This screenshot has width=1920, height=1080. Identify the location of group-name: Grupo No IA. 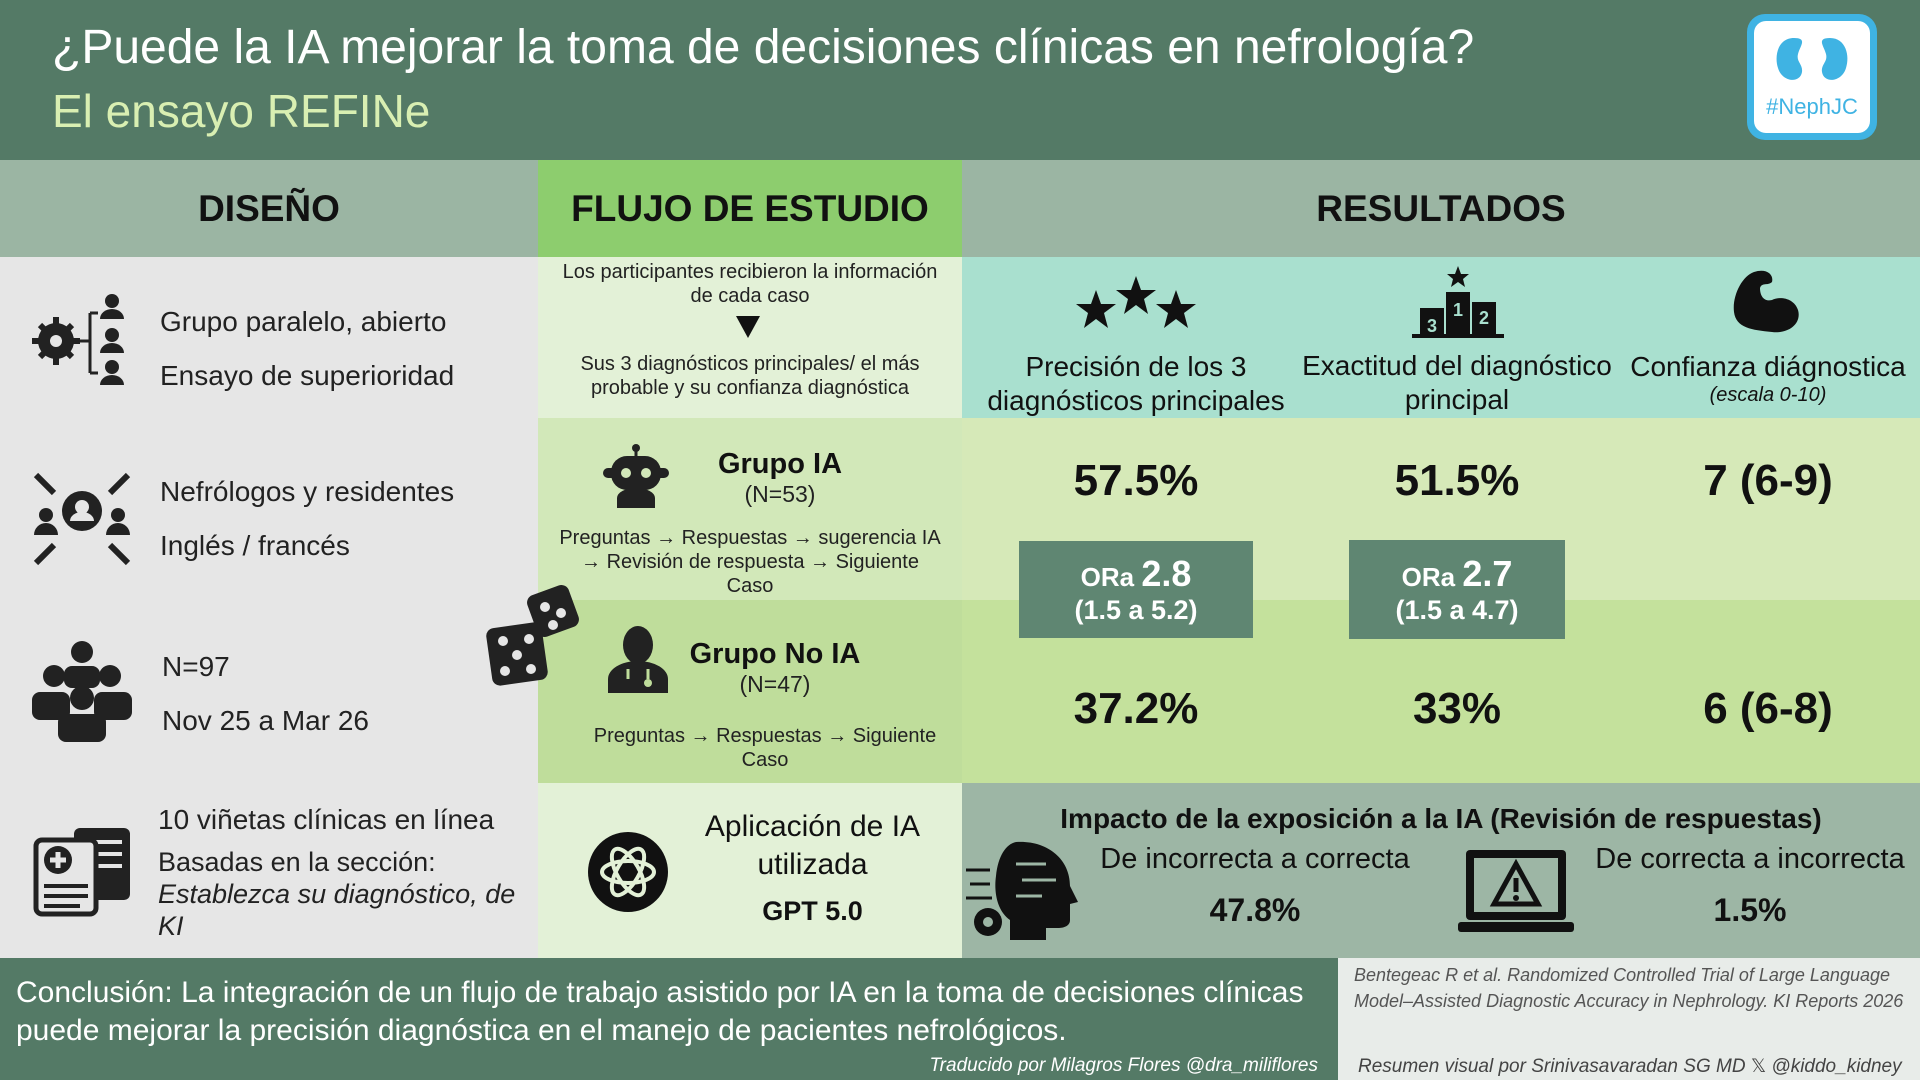
(775, 654).